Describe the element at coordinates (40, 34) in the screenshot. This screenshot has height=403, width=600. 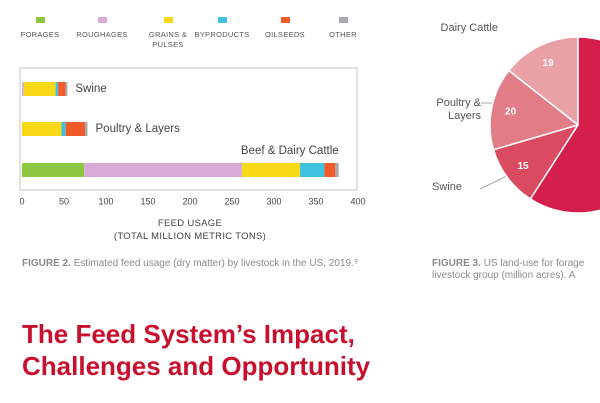
I see `legend-label: FORAGES` at that location.